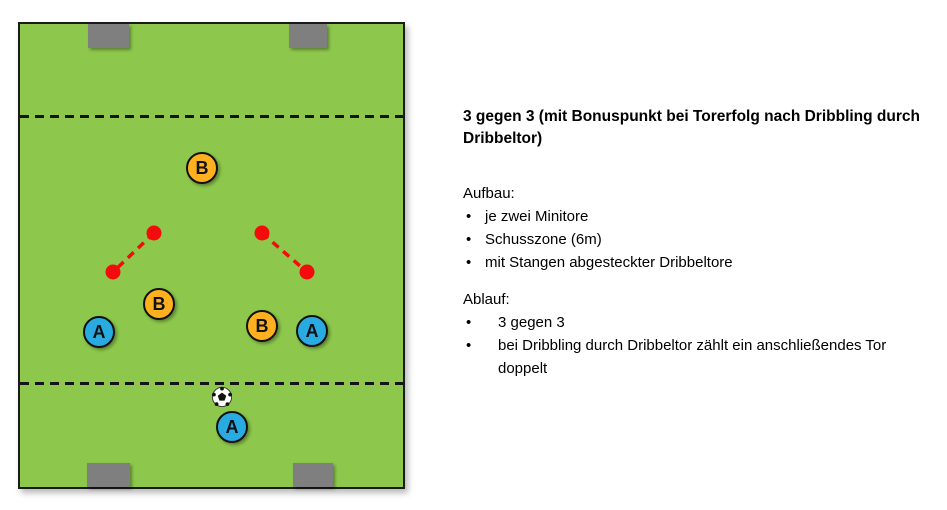  What do you see at coordinates (210, 252) in the screenshot?
I see `dribble-gates-layer` at bounding box center [210, 252].